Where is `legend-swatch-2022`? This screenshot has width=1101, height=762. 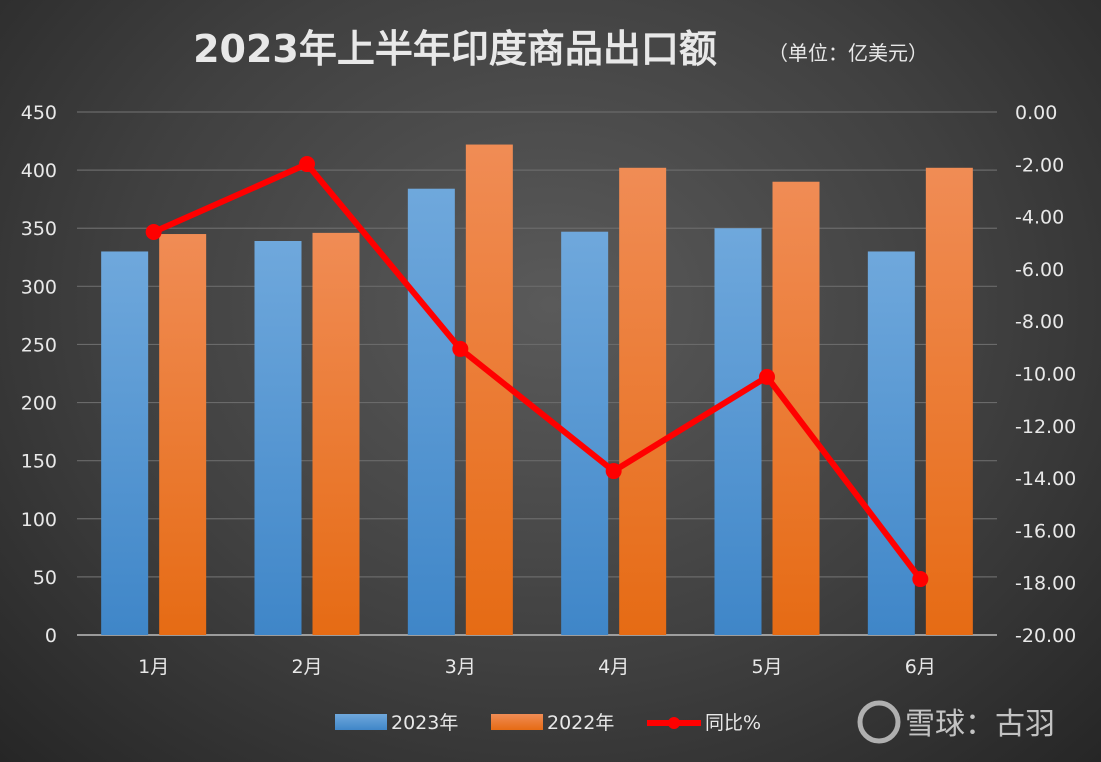
legend-swatch-2022 is located at coordinates (517, 722).